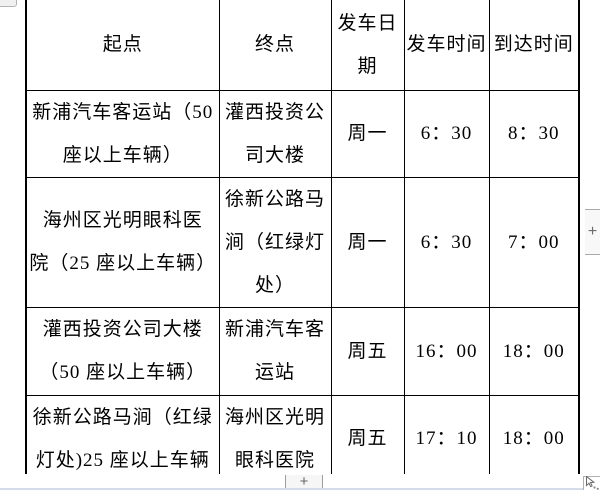 The image size is (600, 490). What do you see at coordinates (367, 45) in the screenshot?
I see `column-header-depart_day: 发车日期` at bounding box center [367, 45].